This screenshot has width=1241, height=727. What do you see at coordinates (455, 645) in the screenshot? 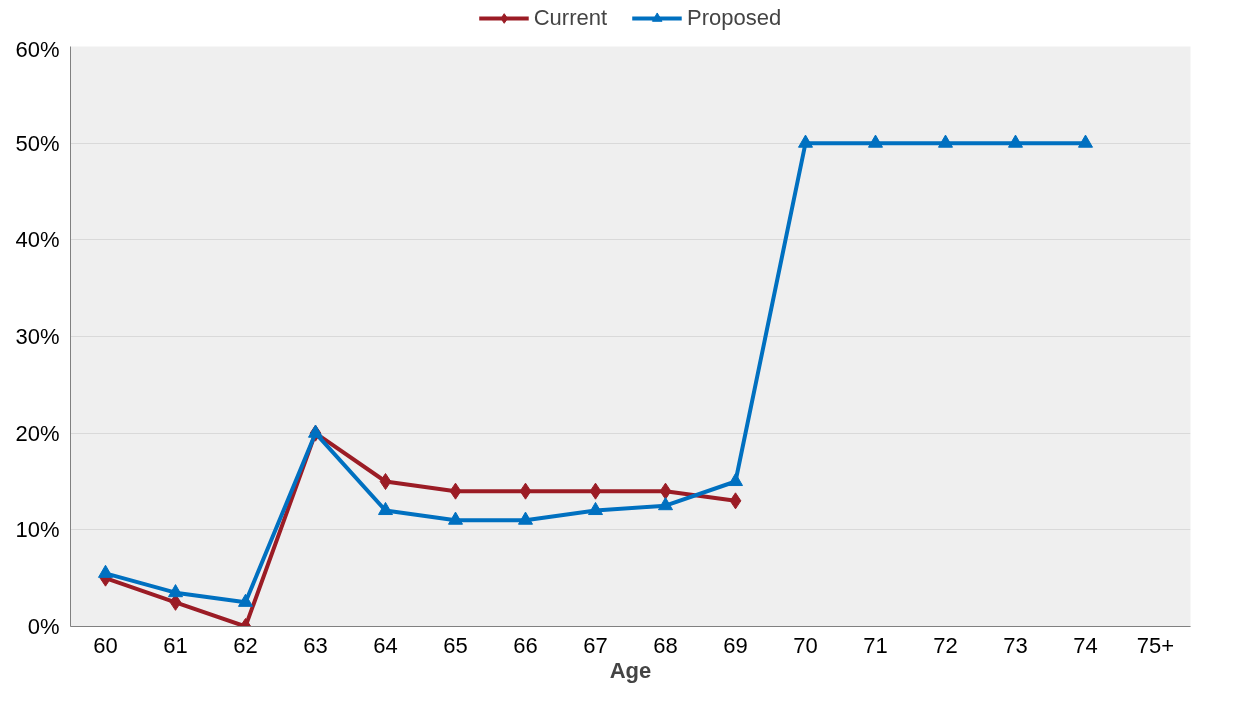
I see `x-tick-label: 65` at bounding box center [455, 645].